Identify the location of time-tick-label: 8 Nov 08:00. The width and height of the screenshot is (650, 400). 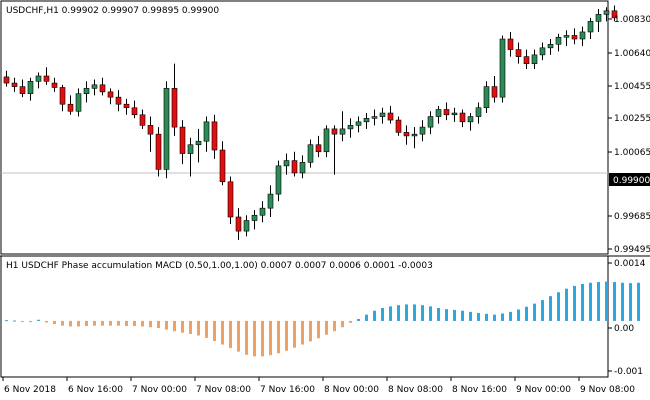
(415, 390).